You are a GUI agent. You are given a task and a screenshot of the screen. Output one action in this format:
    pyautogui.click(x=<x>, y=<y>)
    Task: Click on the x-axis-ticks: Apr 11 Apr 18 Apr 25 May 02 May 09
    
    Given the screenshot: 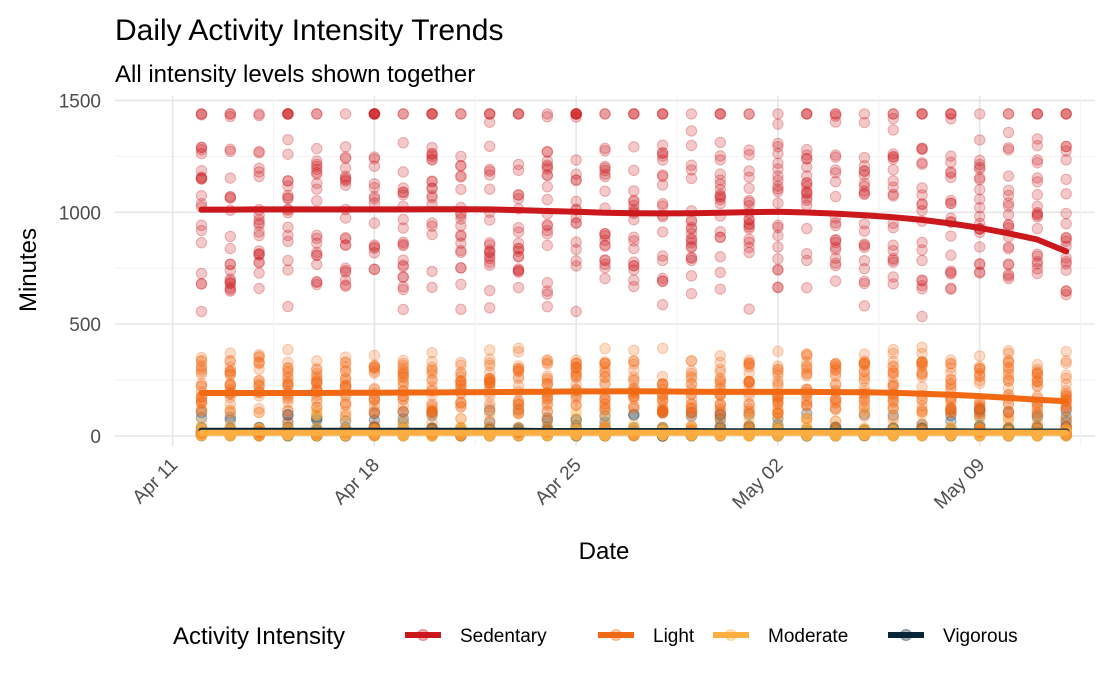 What is the action you would take?
    pyautogui.click(x=559, y=484)
    